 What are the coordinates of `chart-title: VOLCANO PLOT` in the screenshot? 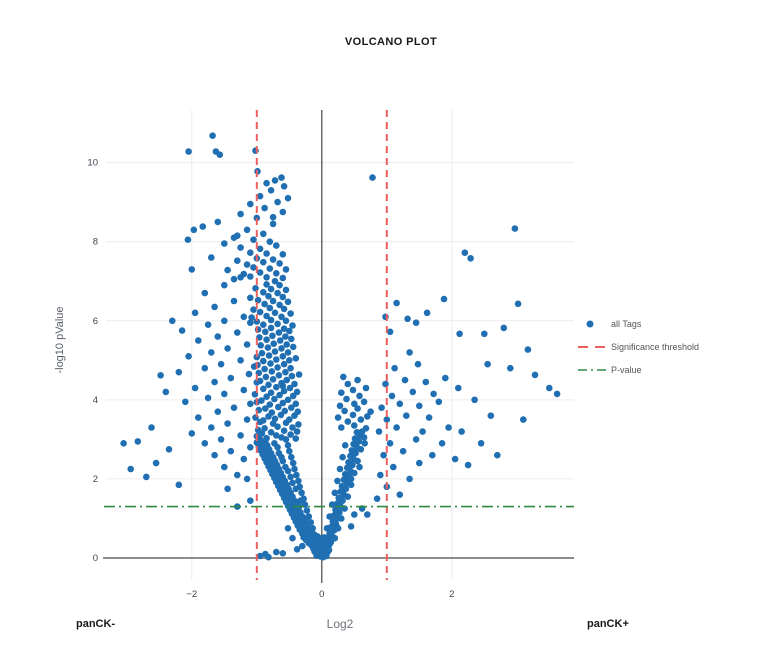 It's located at (391, 42).